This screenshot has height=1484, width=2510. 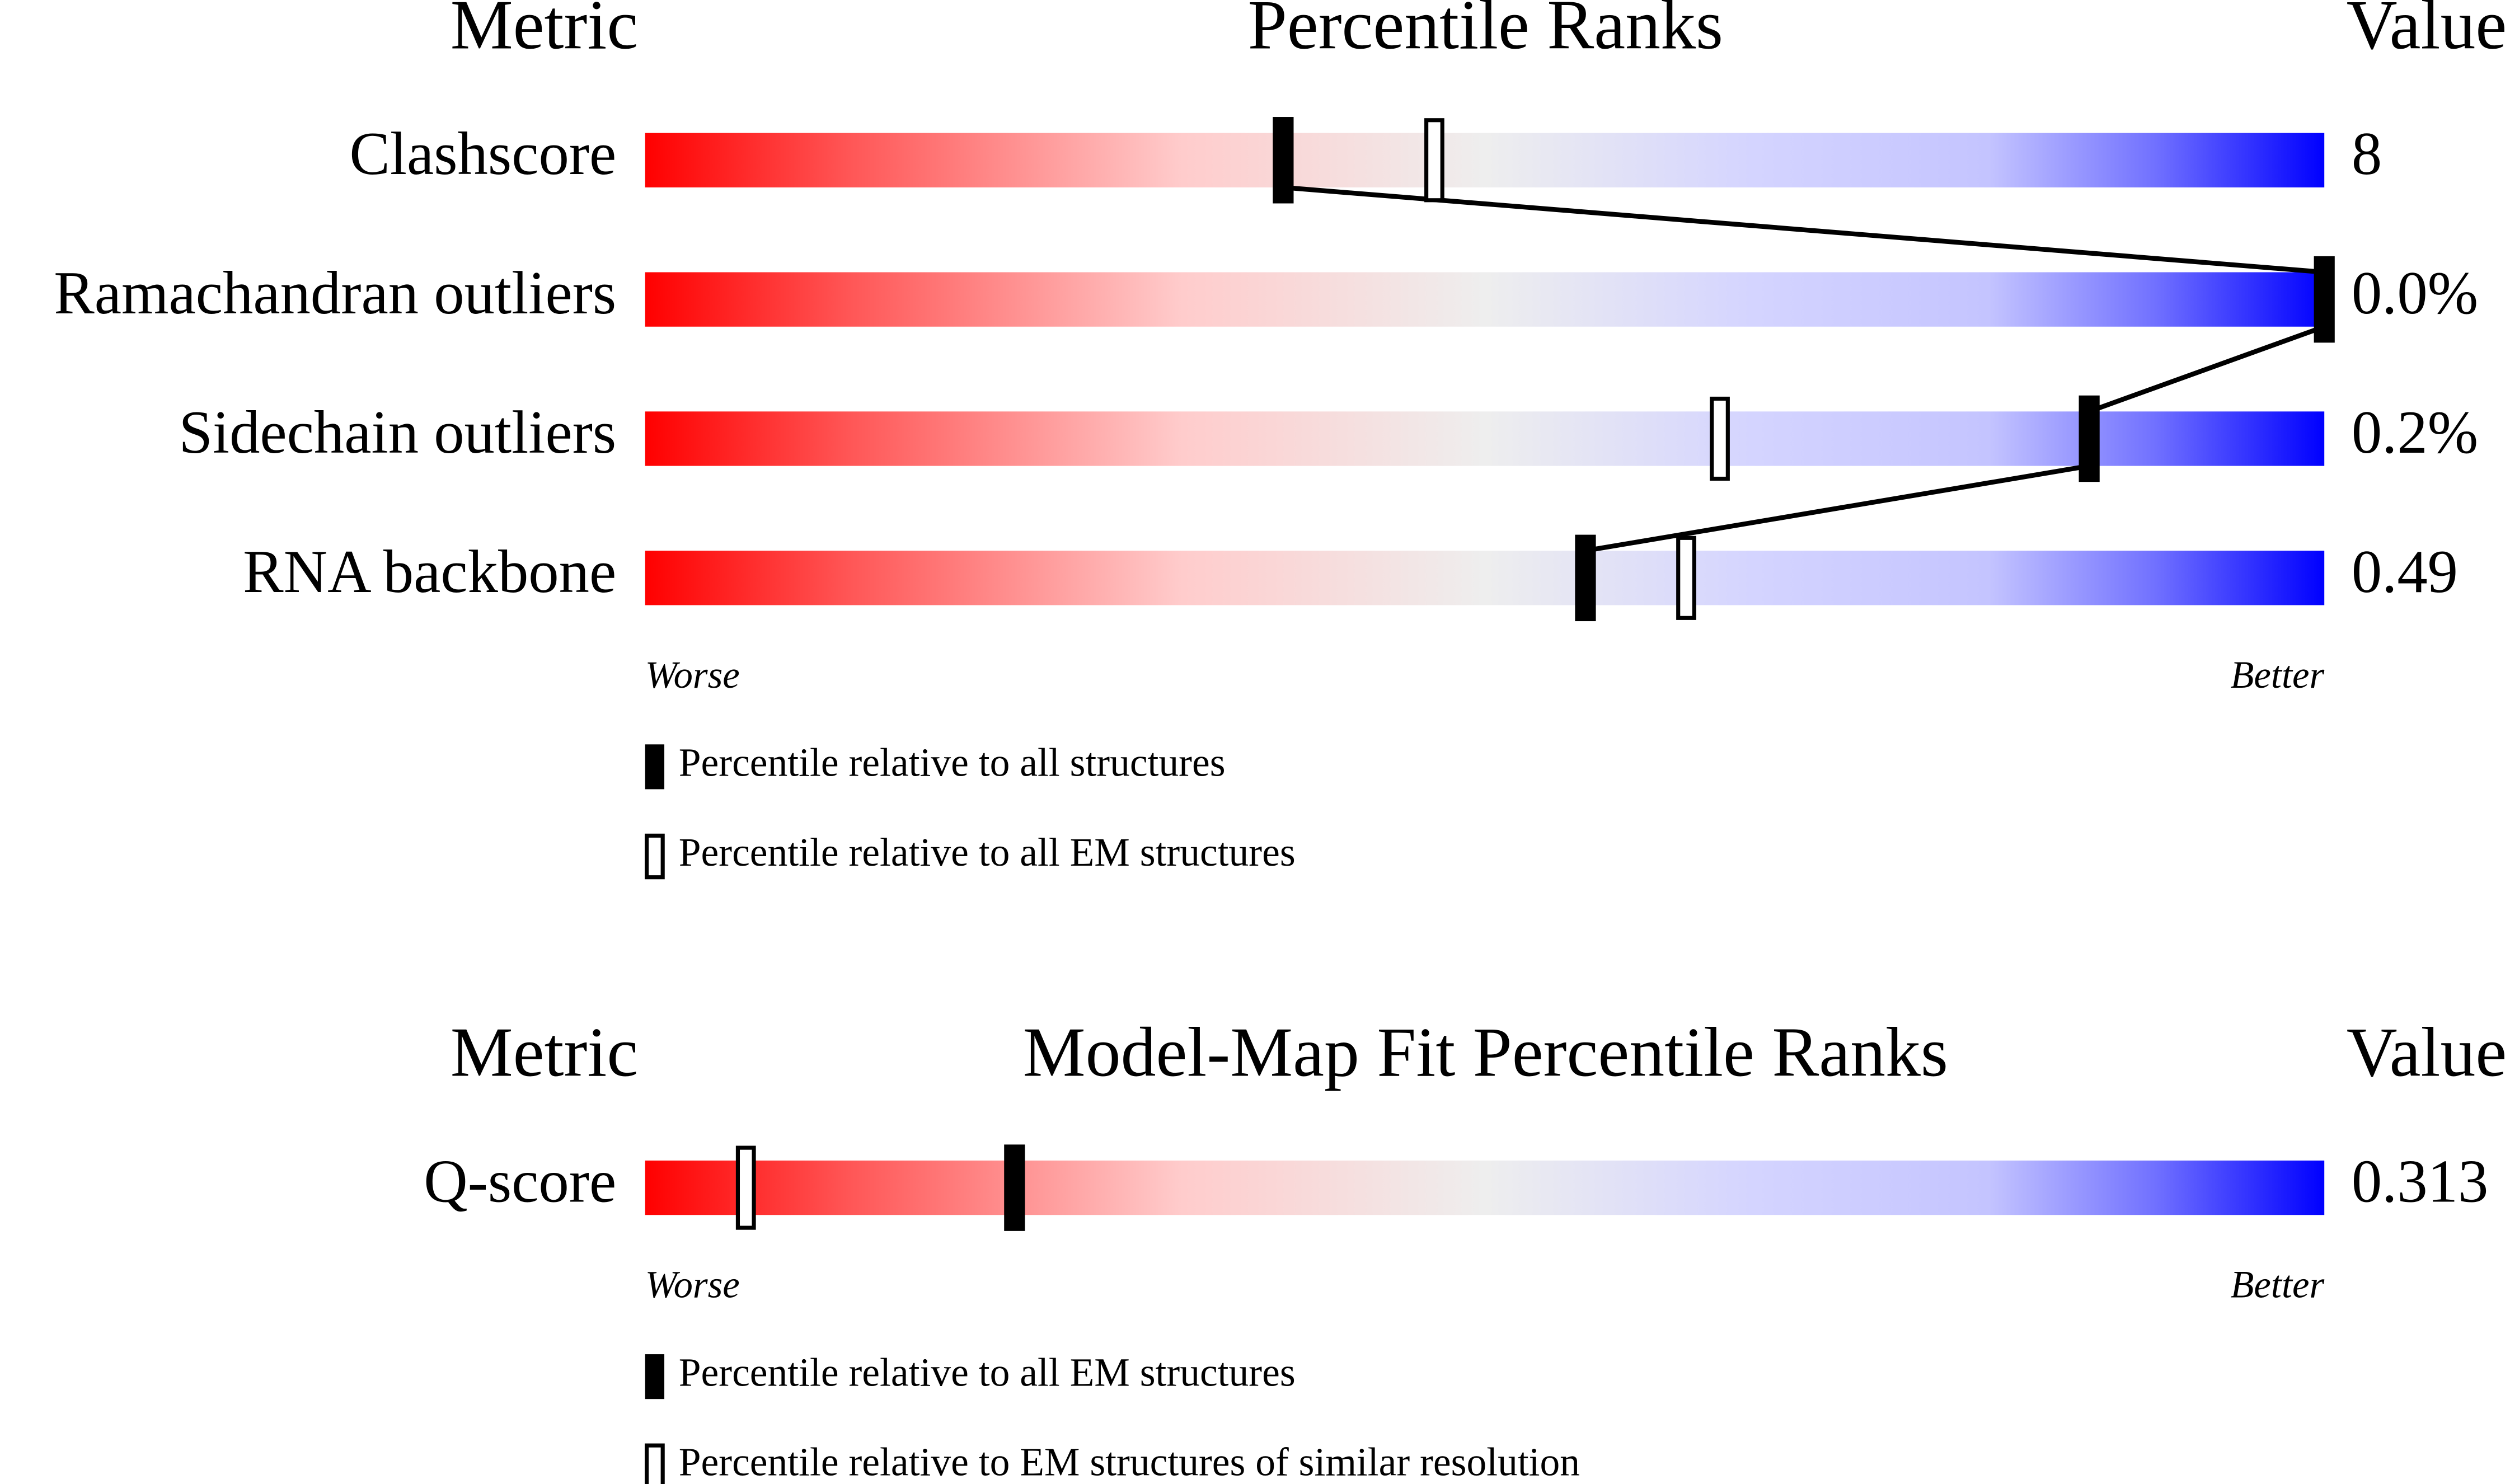 What do you see at coordinates (1805, 395) in the screenshot?
I see `connector` at bounding box center [1805, 395].